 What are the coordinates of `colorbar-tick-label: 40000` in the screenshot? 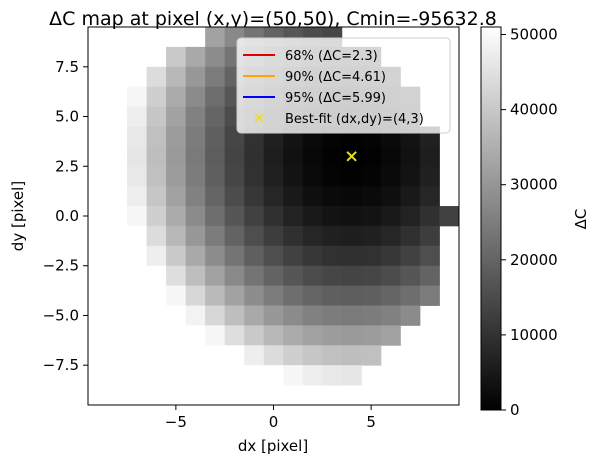 It's located at (534, 110).